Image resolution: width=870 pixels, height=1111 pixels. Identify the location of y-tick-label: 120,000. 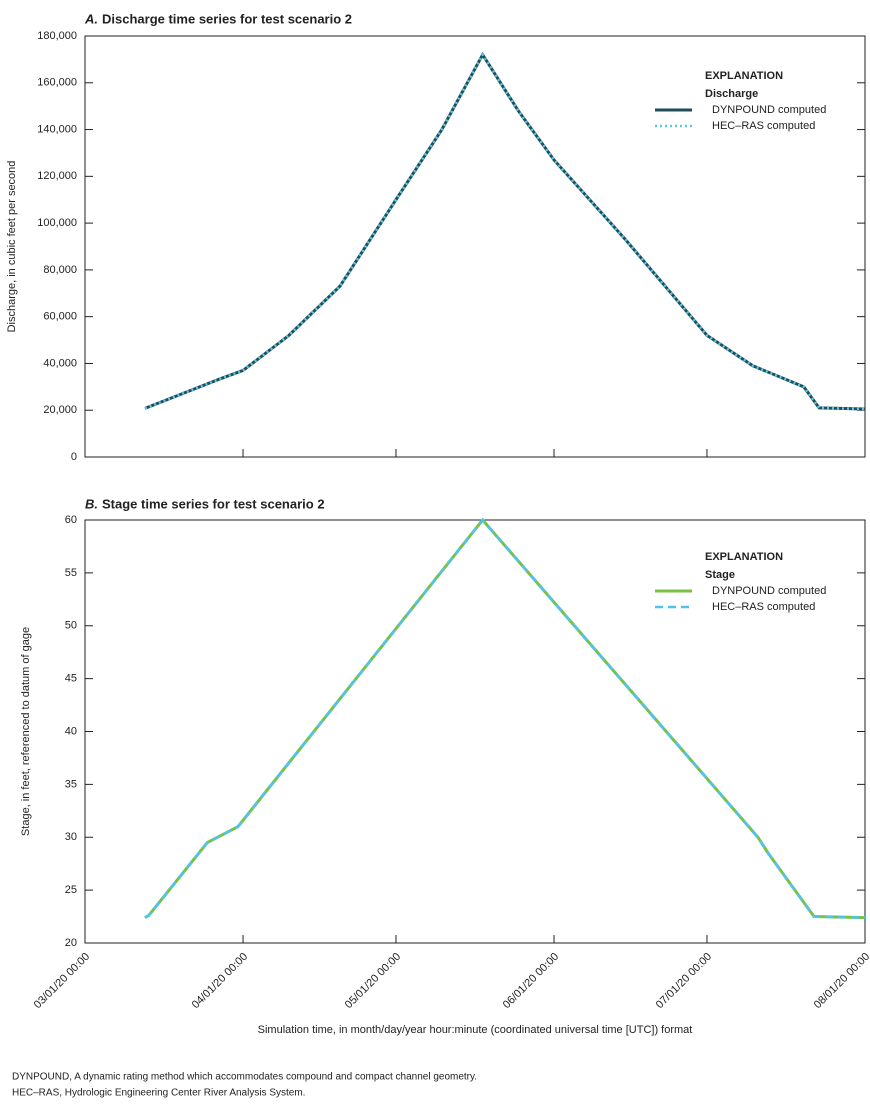
(57, 176).